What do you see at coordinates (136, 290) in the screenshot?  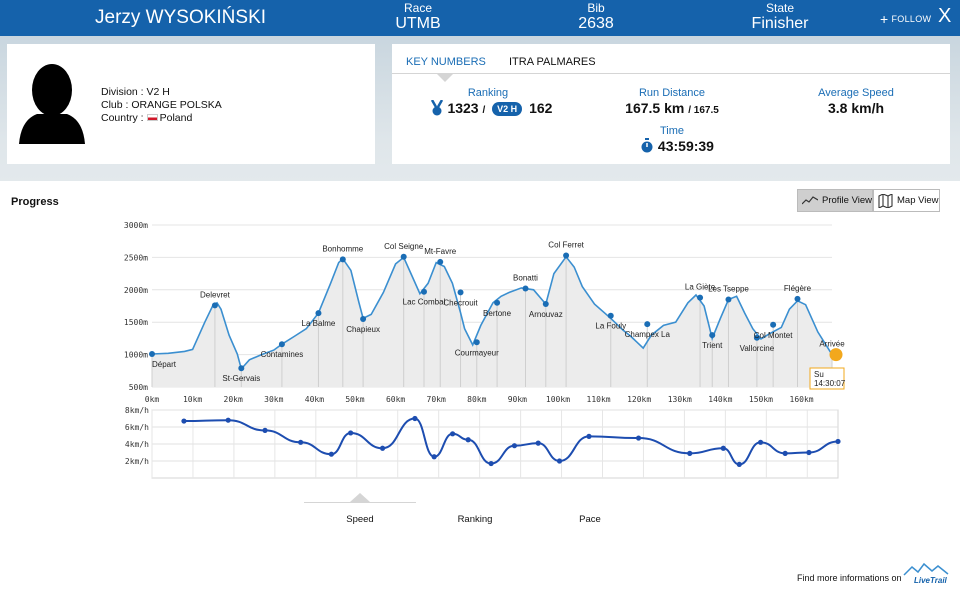 I see `y-tick-label: 2000m` at bounding box center [136, 290].